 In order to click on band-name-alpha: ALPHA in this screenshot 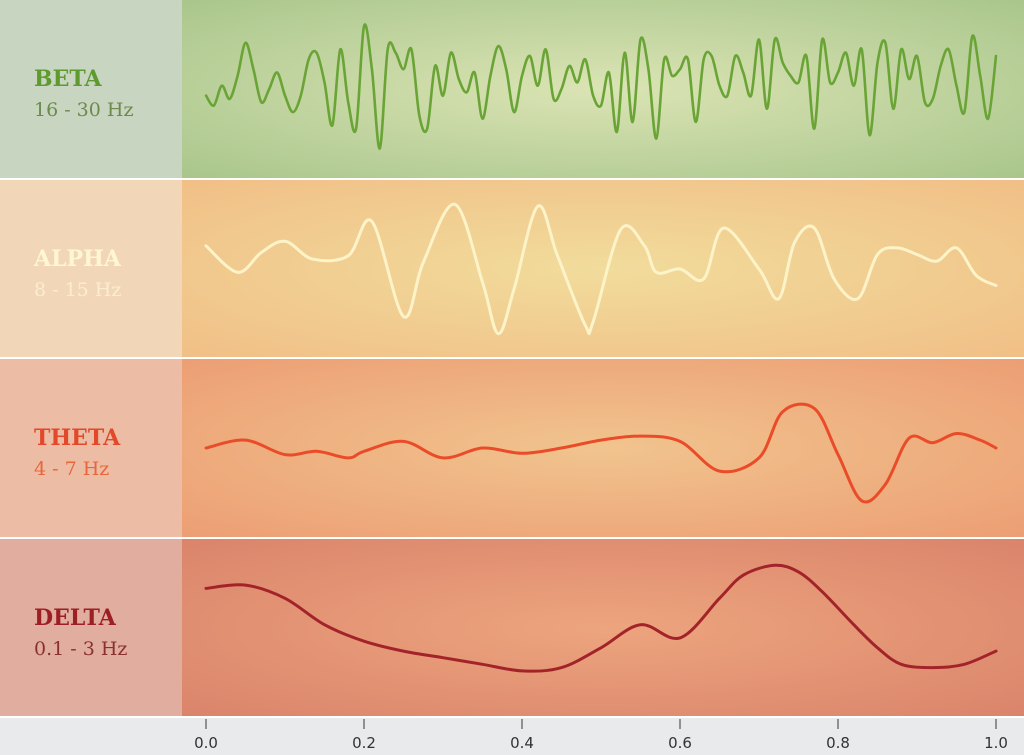, I will do `click(77, 259)`.